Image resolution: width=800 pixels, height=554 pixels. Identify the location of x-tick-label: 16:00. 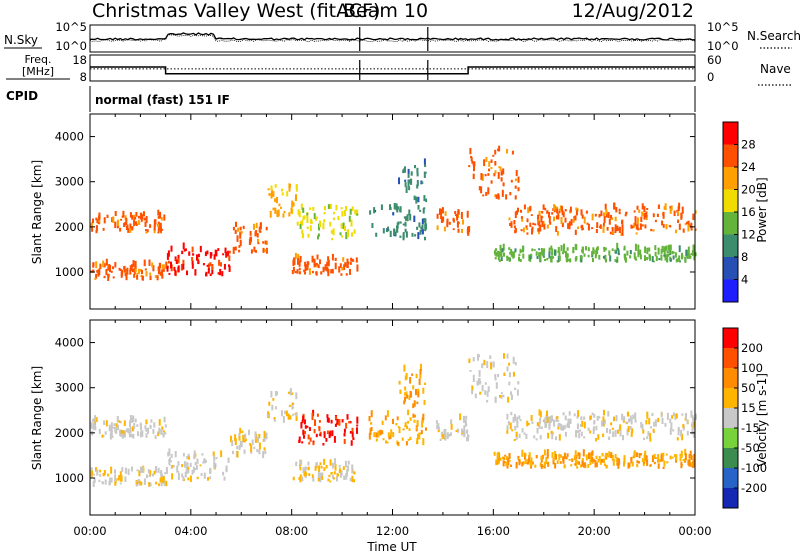
(493, 531).